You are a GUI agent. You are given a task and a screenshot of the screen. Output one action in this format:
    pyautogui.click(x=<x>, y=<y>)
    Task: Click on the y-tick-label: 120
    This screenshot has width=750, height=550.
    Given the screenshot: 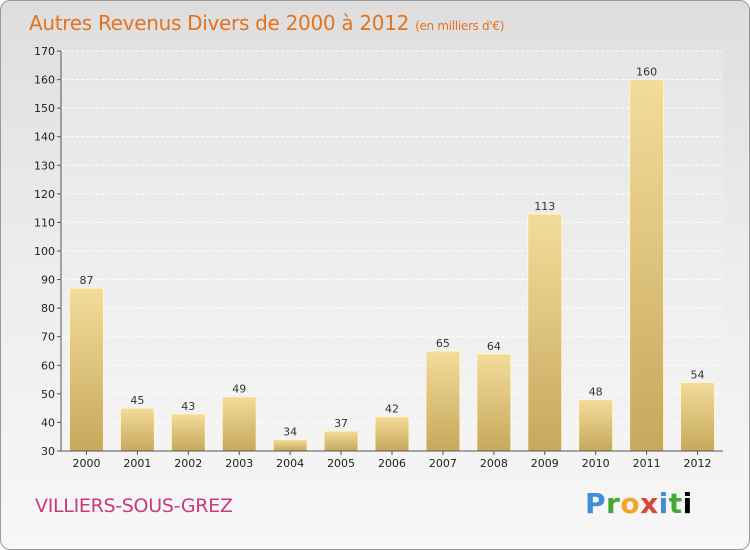 What is the action you would take?
    pyautogui.click(x=44, y=194)
    